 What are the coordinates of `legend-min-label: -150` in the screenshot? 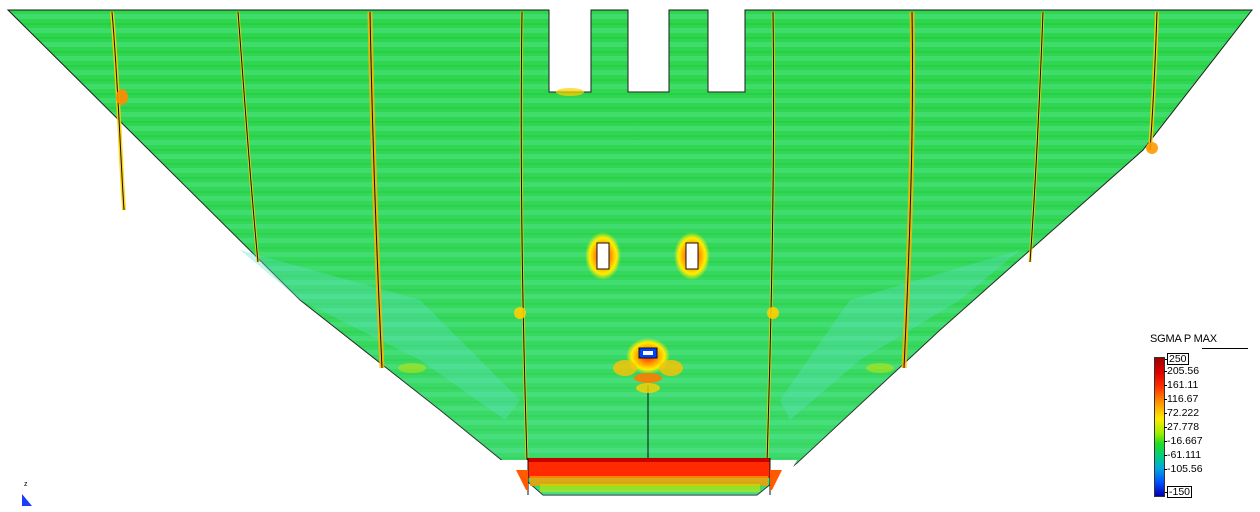 It's located at (1178, 492).